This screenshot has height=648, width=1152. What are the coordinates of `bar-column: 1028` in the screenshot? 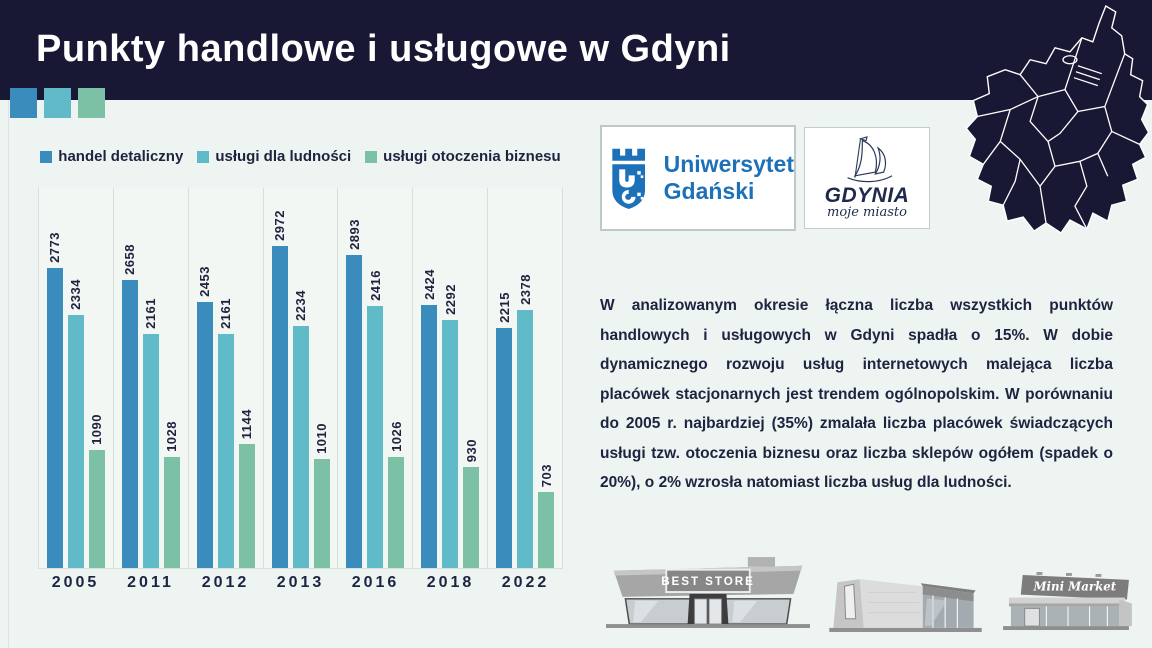 It's located at (171, 378).